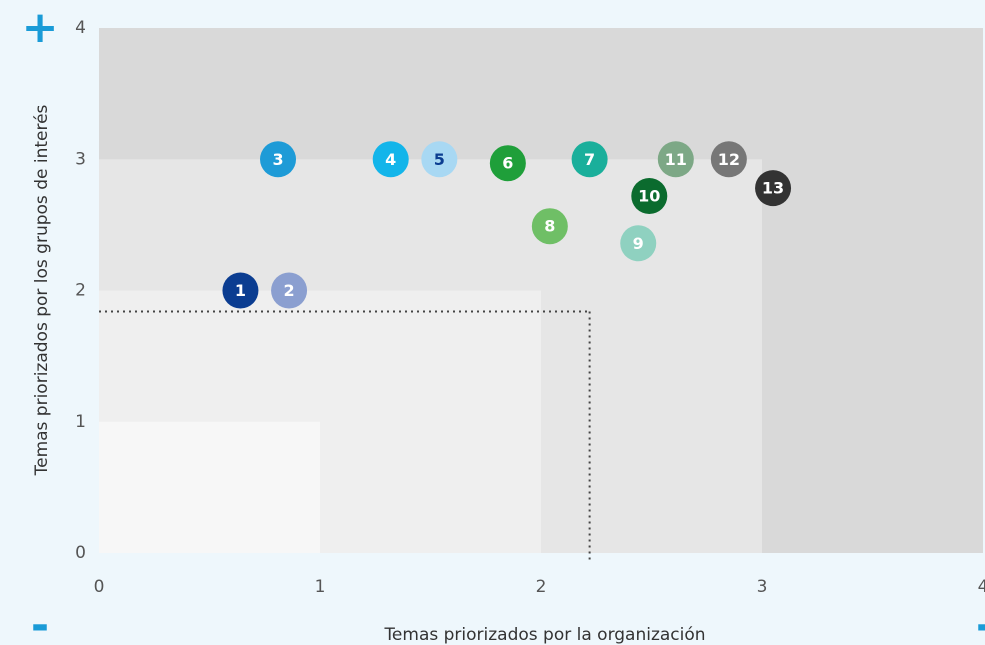  What do you see at coordinates (80, 28) in the screenshot?
I see `y-tick-label: 4` at bounding box center [80, 28].